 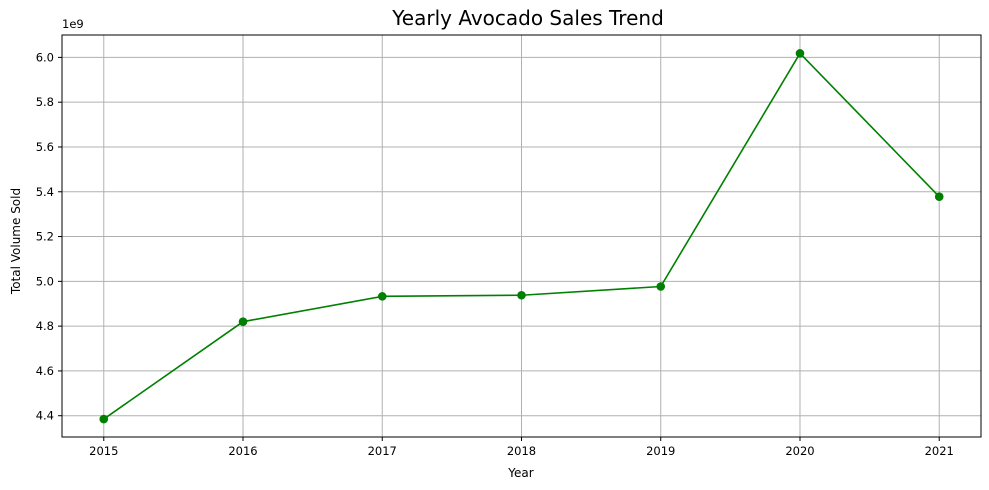 I want to click on x-tick-label: 2021, so click(x=939, y=451).